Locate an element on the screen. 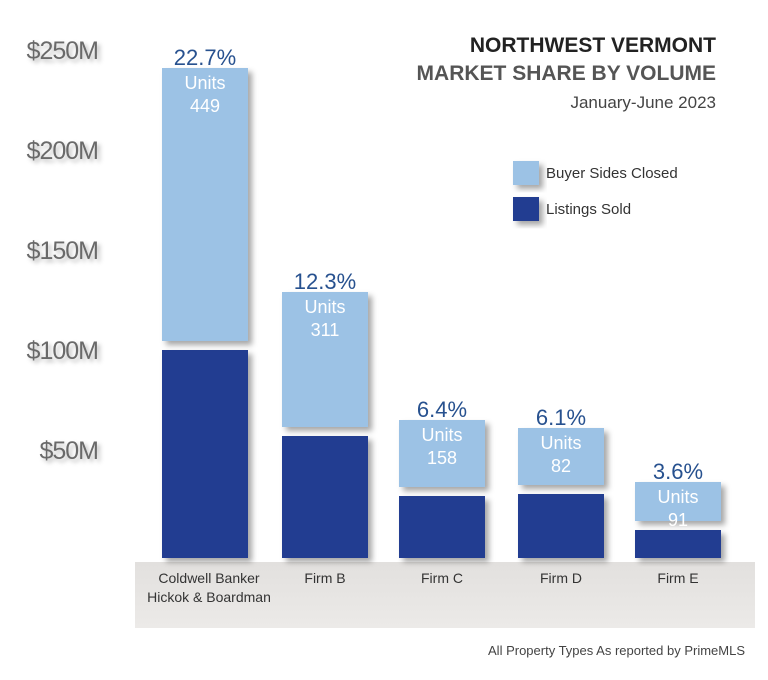  y-tick-label: $200M is located at coordinates (62, 151).